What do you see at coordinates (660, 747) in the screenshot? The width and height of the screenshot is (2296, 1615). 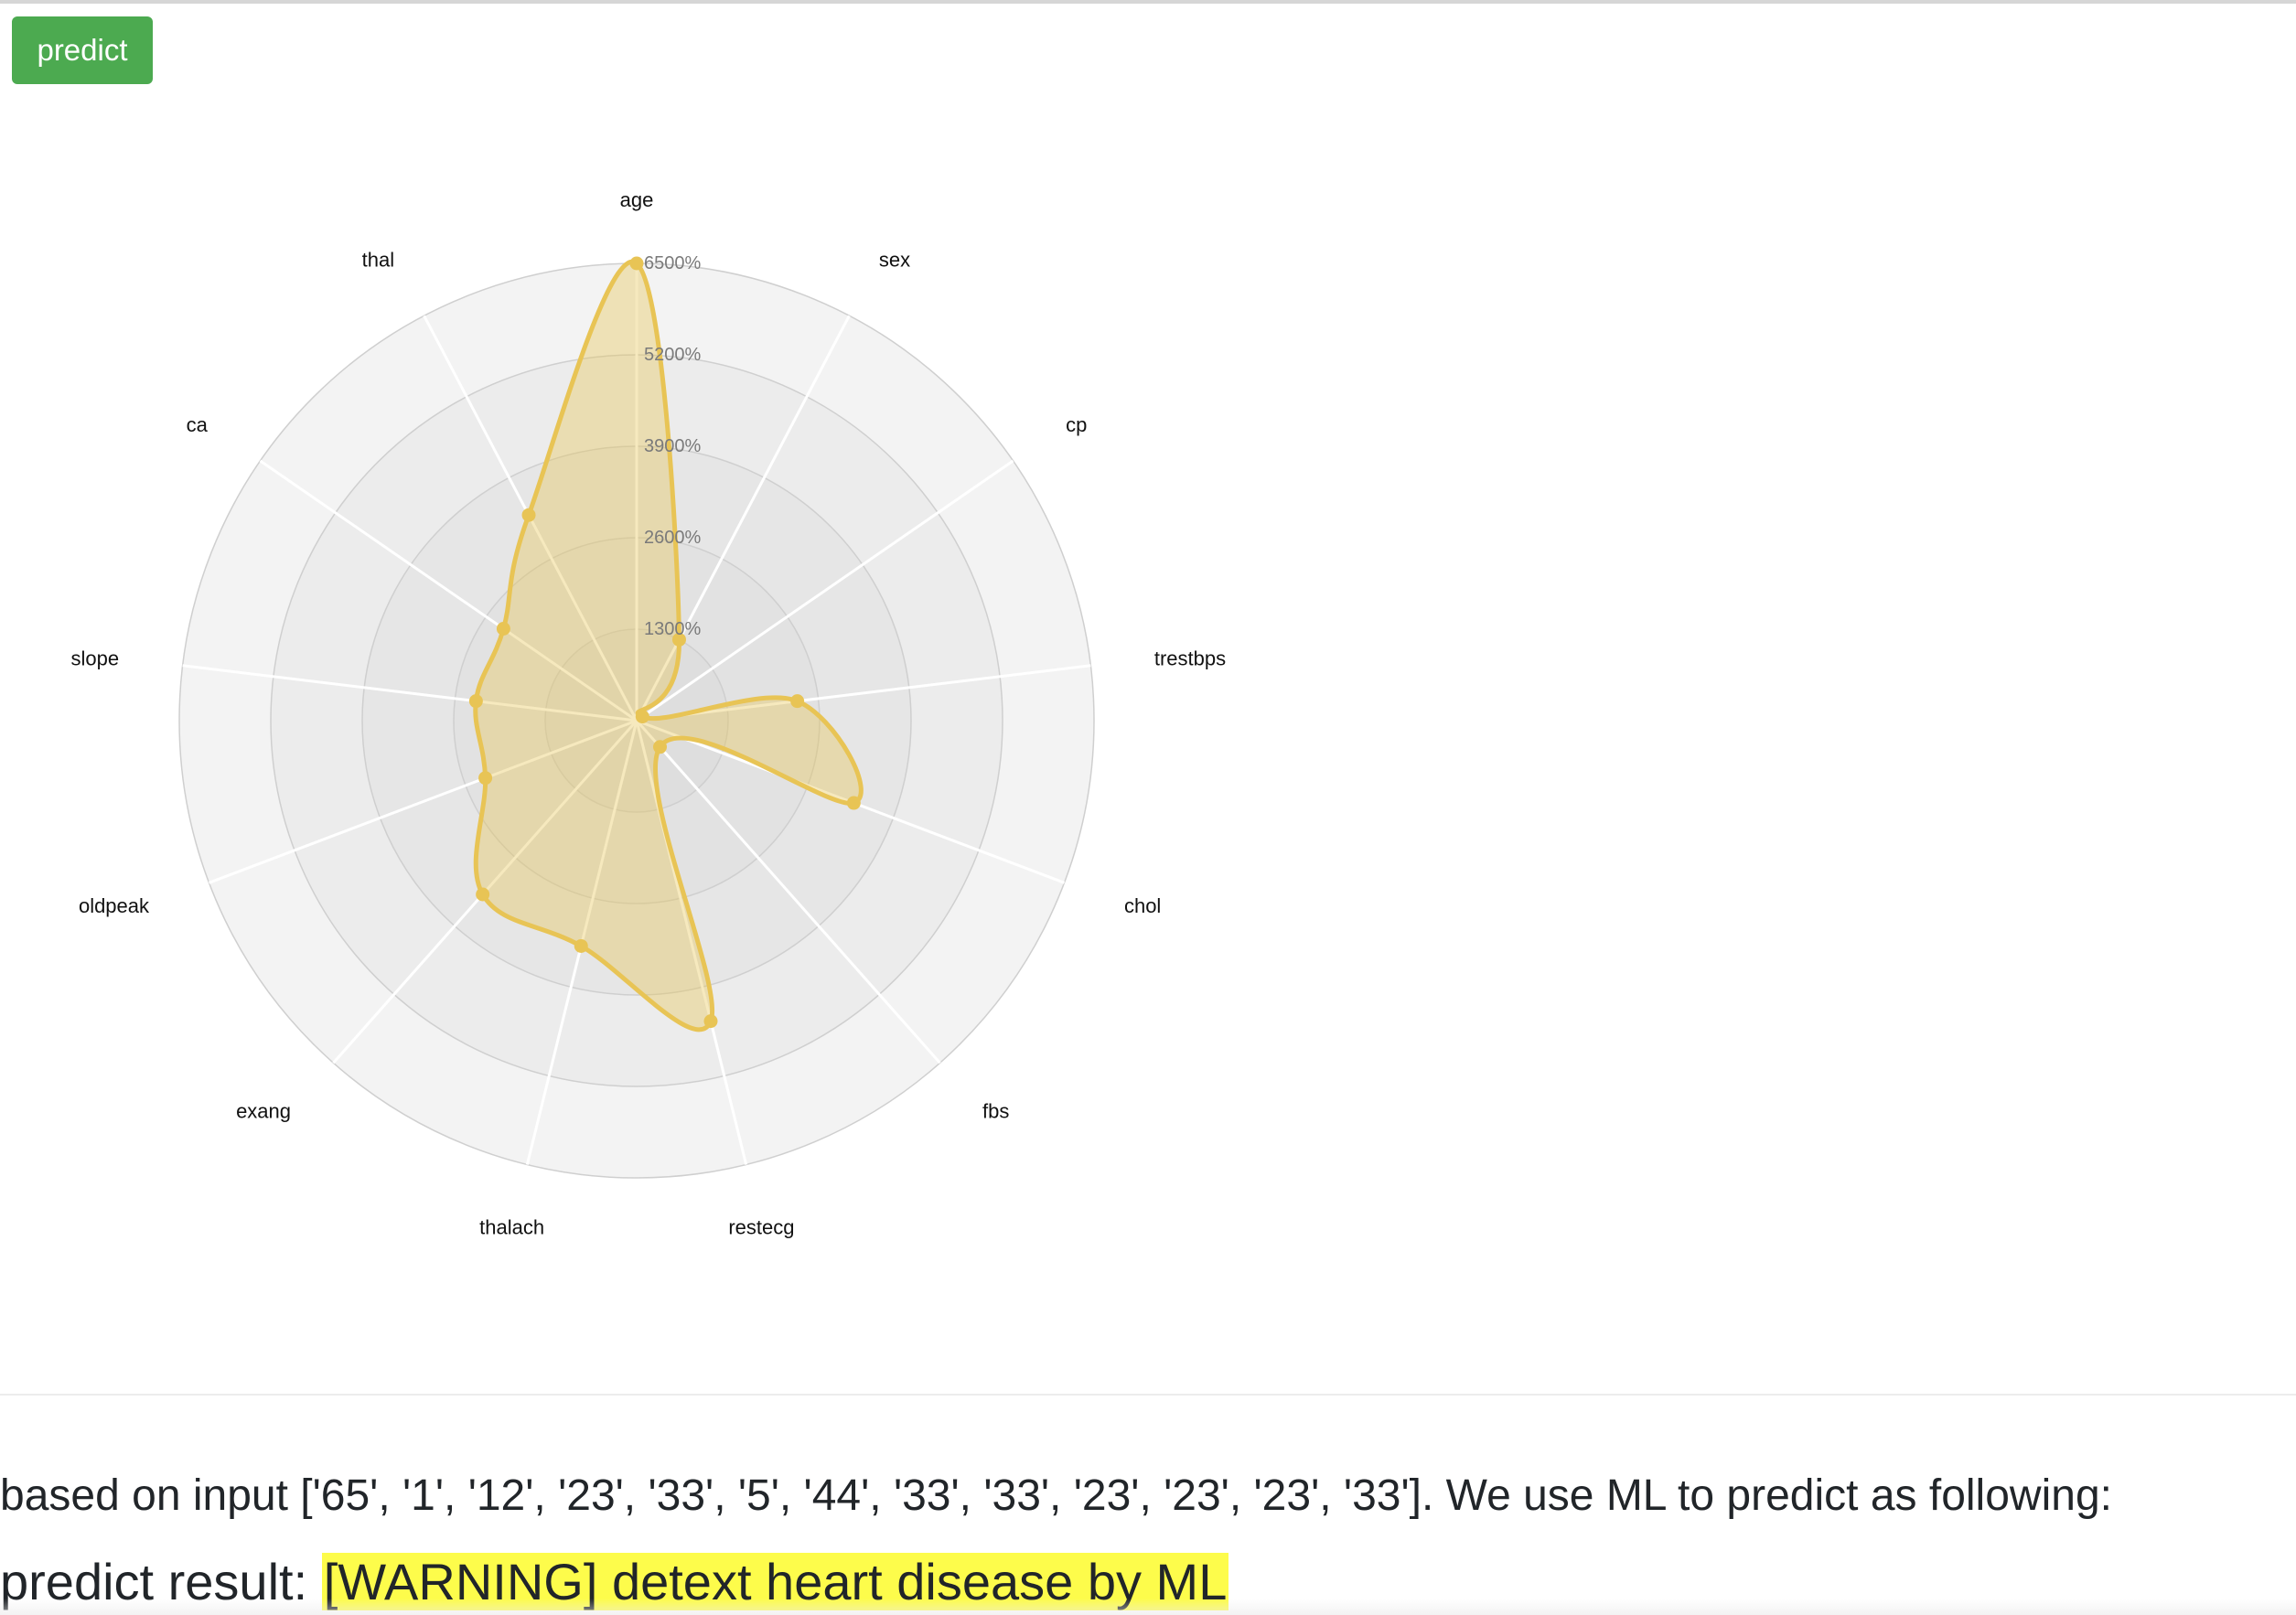 I see `data-point-fbs` at bounding box center [660, 747].